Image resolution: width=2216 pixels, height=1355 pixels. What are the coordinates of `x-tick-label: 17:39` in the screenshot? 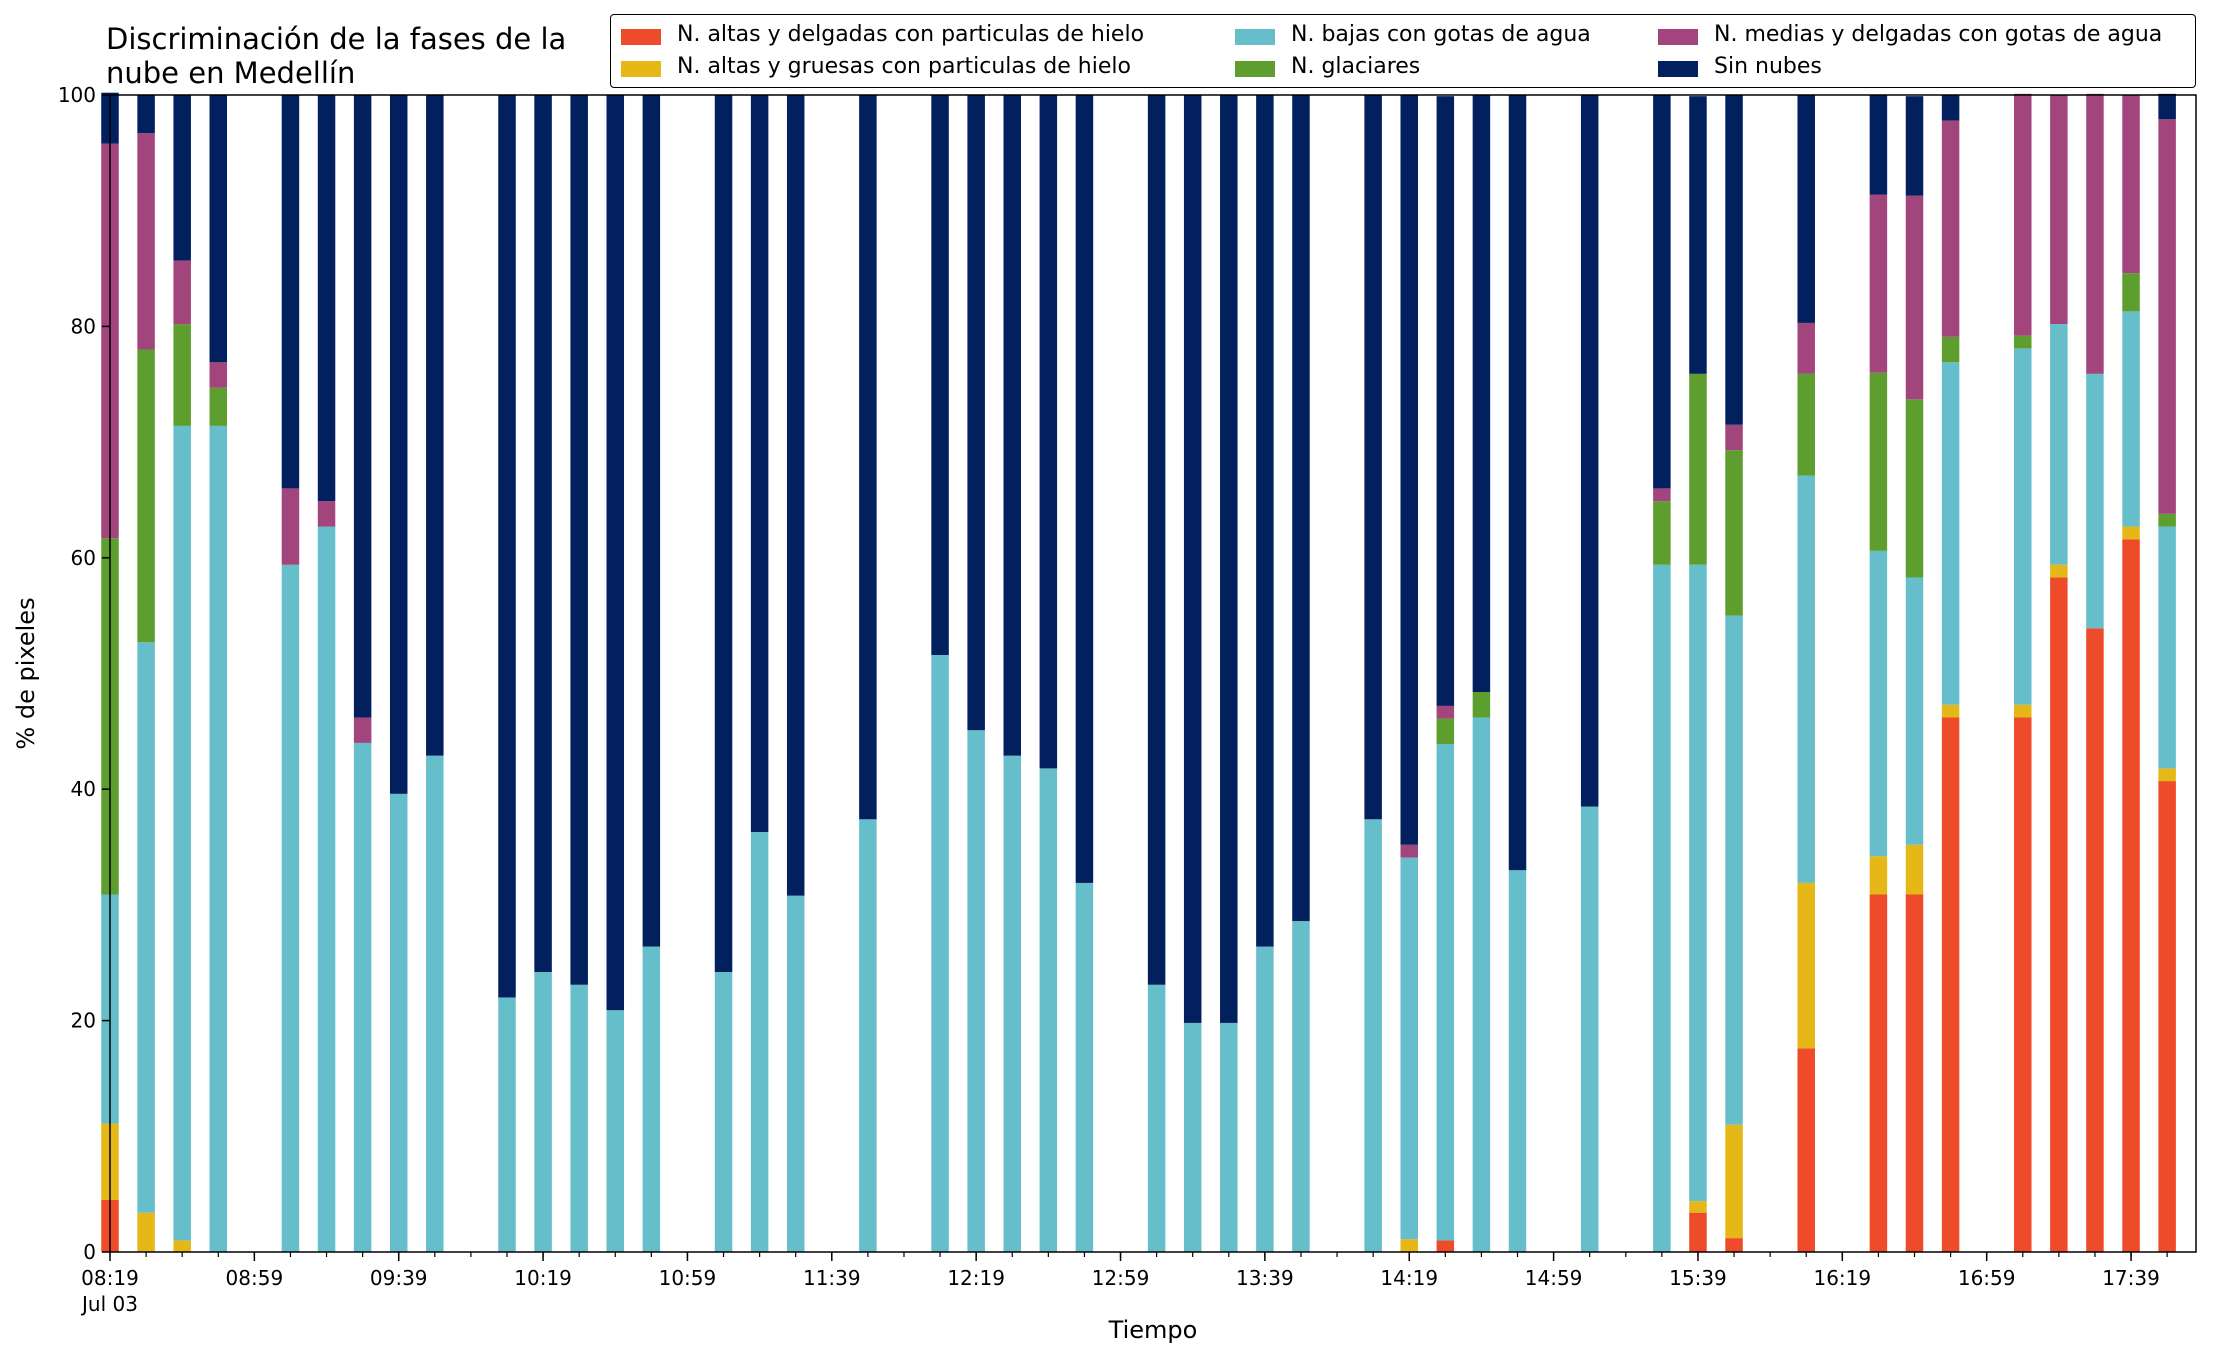 It's located at (2131, 1278).